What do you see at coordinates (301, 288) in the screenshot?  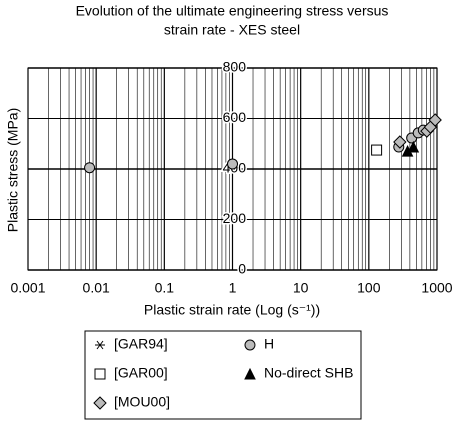 I see `x-tick-label: 10` at bounding box center [301, 288].